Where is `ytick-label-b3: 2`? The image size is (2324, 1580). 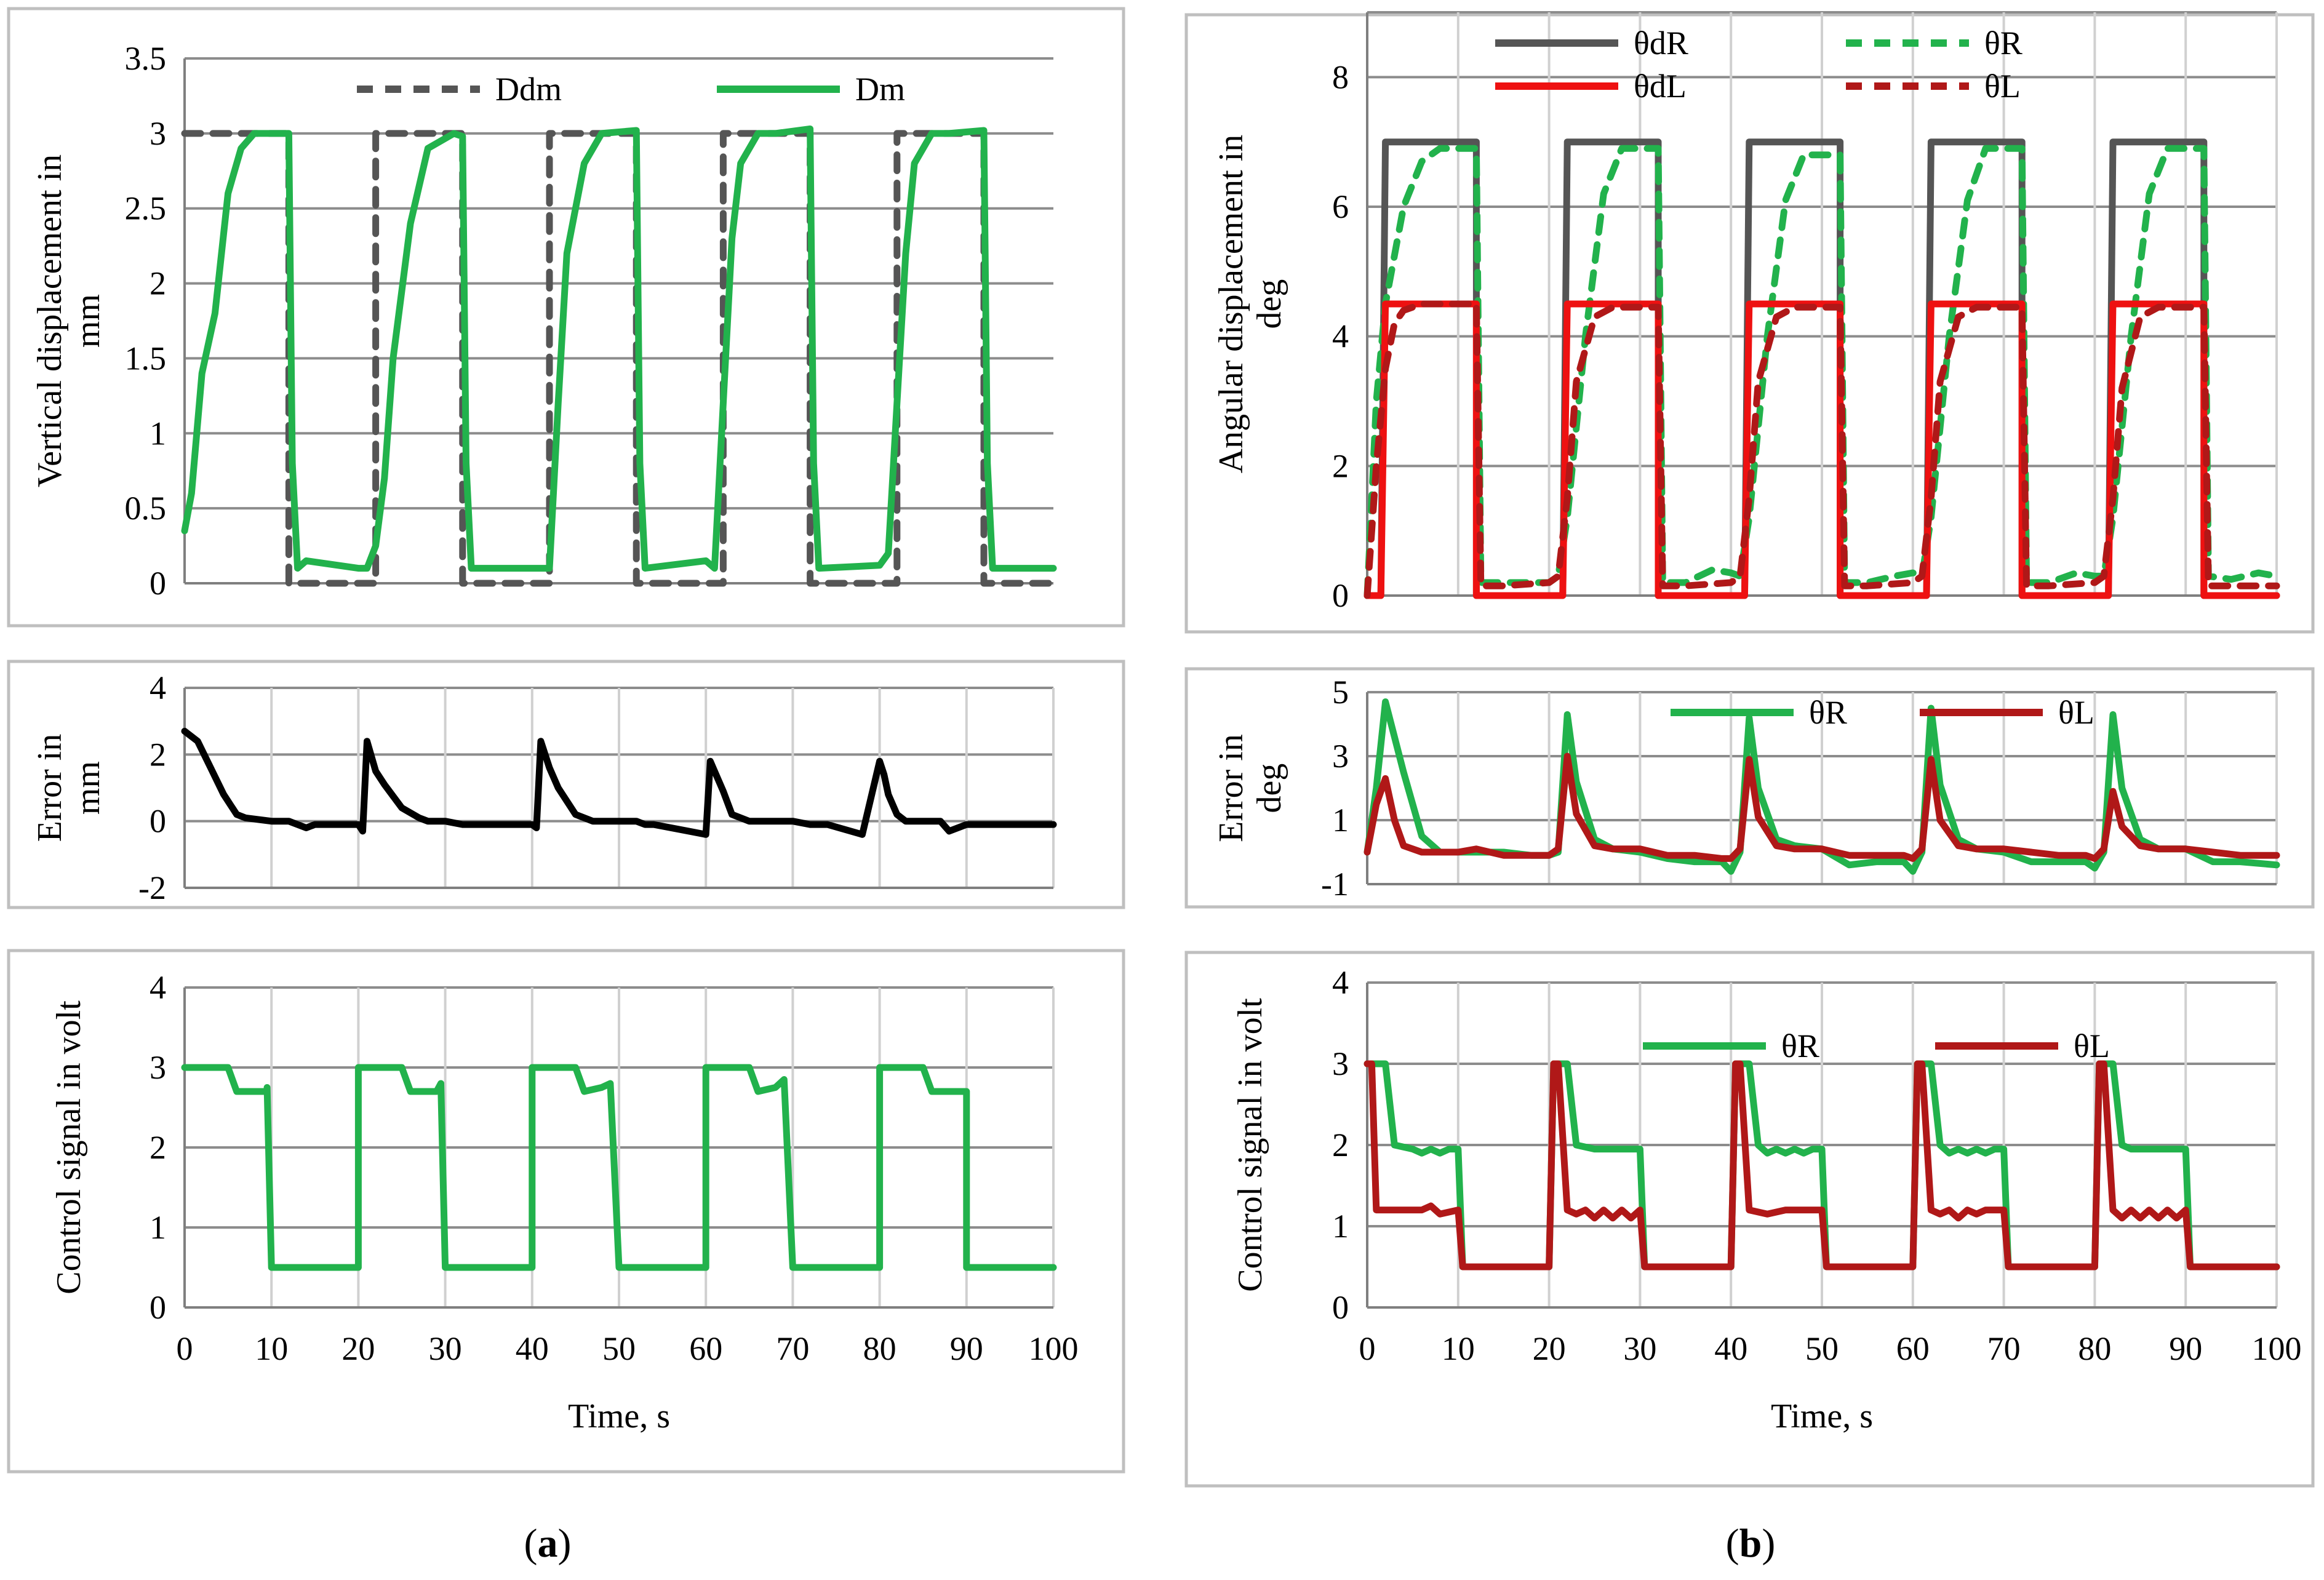
ytick-label-b3: 2 is located at coordinates (1340, 1145).